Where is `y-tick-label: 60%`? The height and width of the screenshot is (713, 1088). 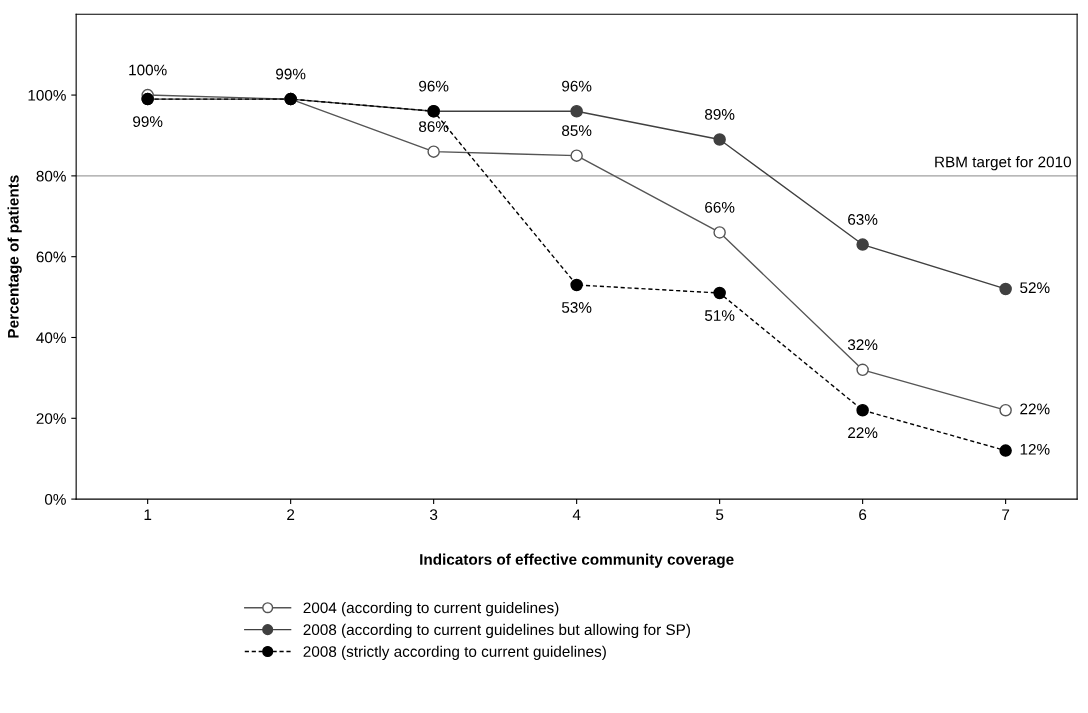
y-tick-label: 60% is located at coordinates (51, 257).